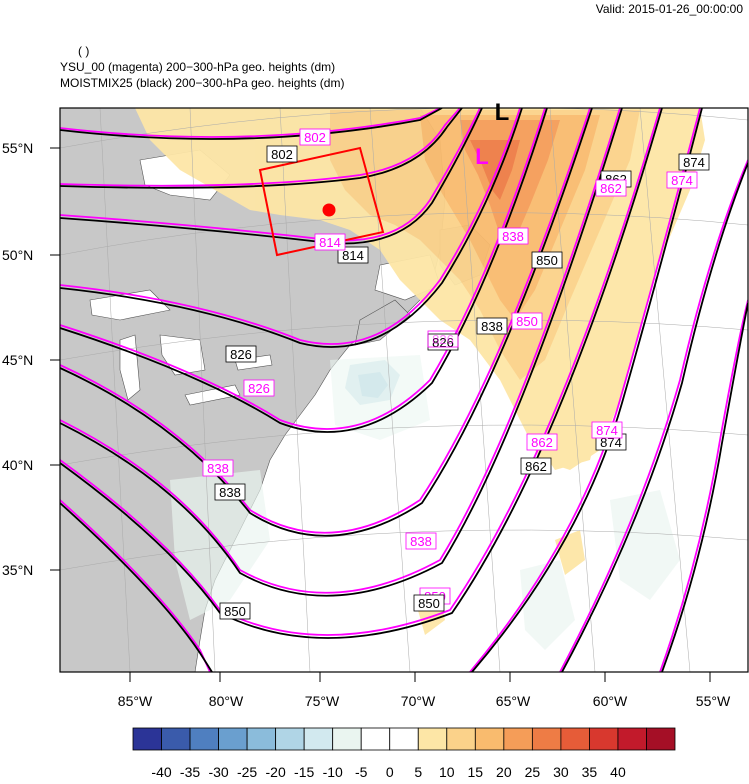 The height and width of the screenshot is (784, 749). I want to click on colorbar-label: -35, so click(190, 772).